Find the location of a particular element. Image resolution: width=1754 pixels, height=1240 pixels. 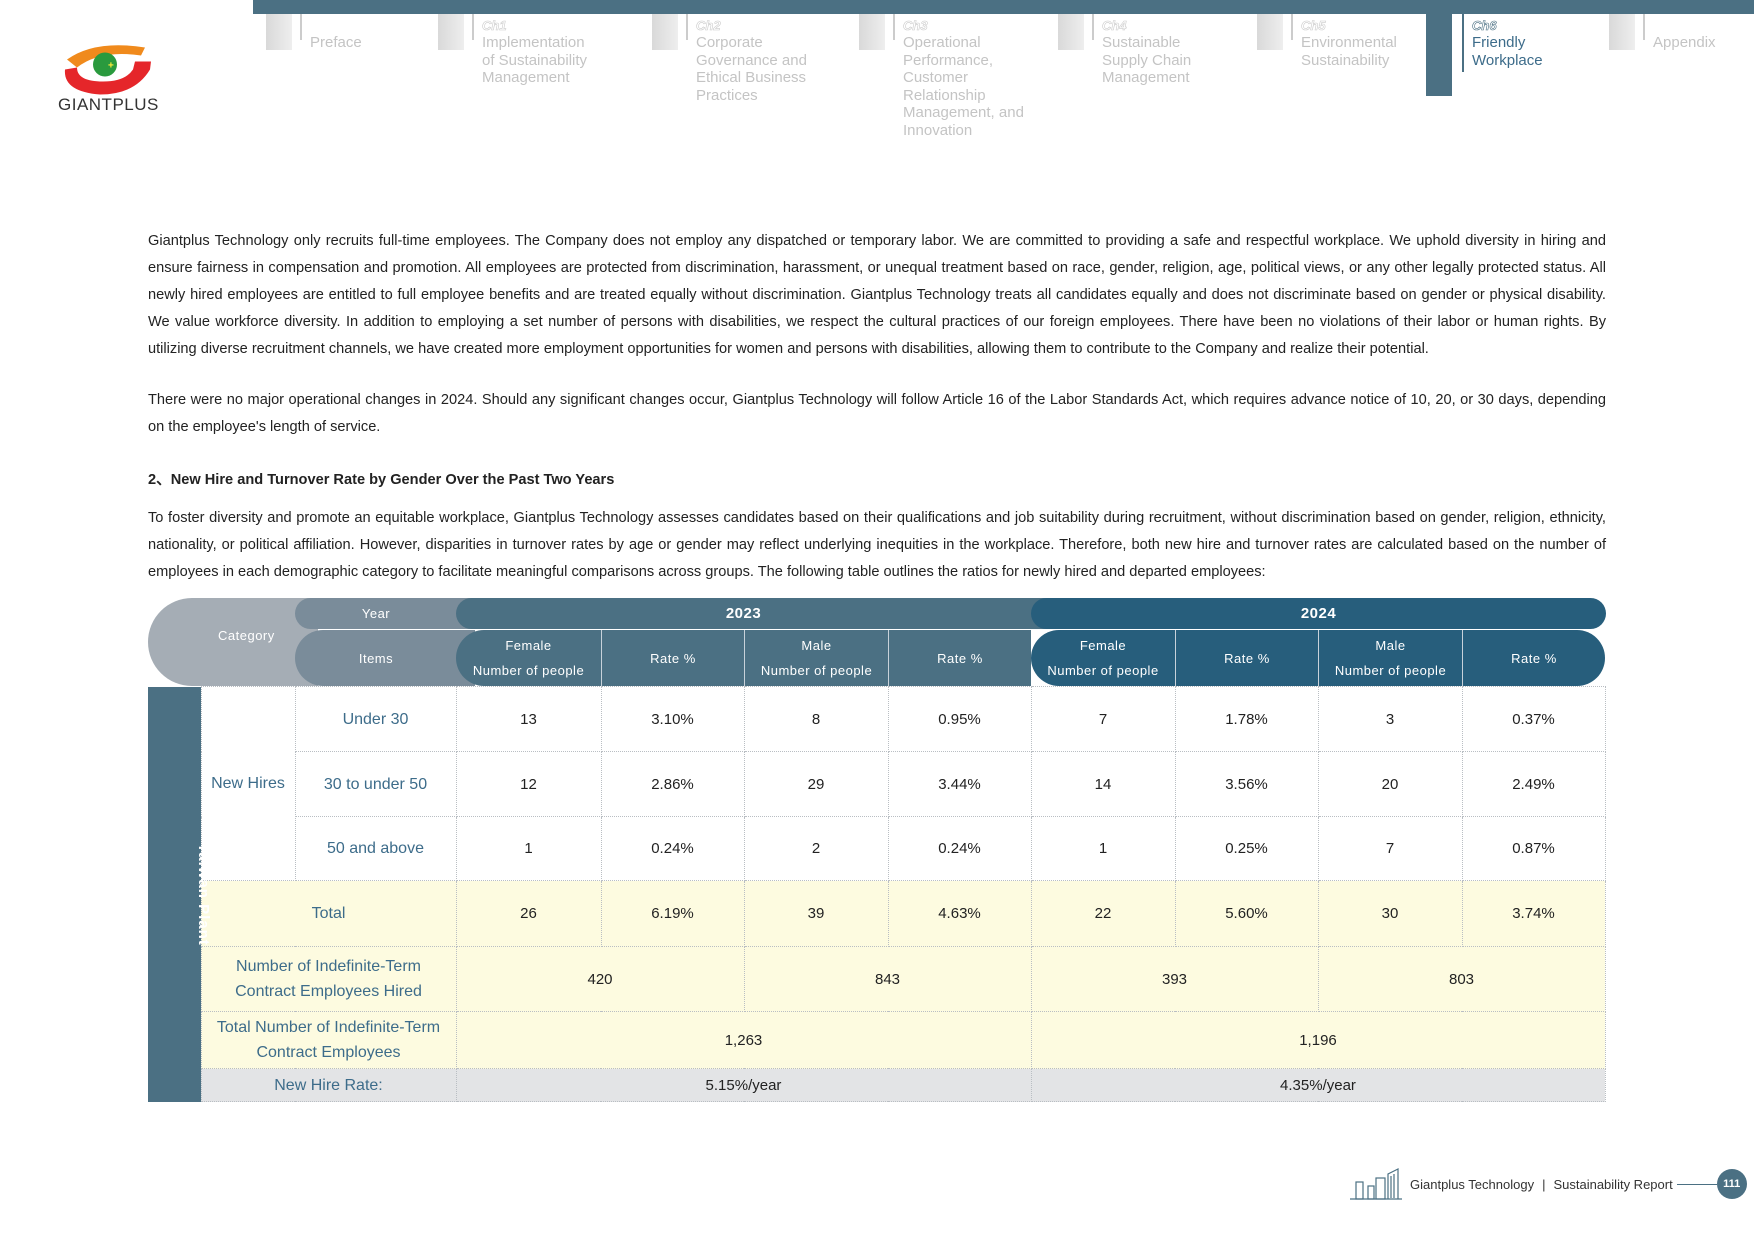

table-cell: 0.95% is located at coordinates (959, 719).